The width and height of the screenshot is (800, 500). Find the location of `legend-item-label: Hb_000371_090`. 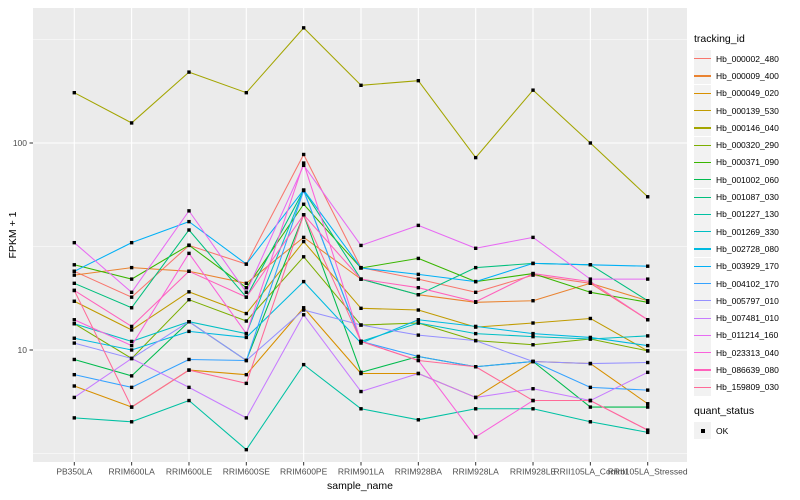

legend-item-label: Hb_000371_090 is located at coordinates (747, 162).